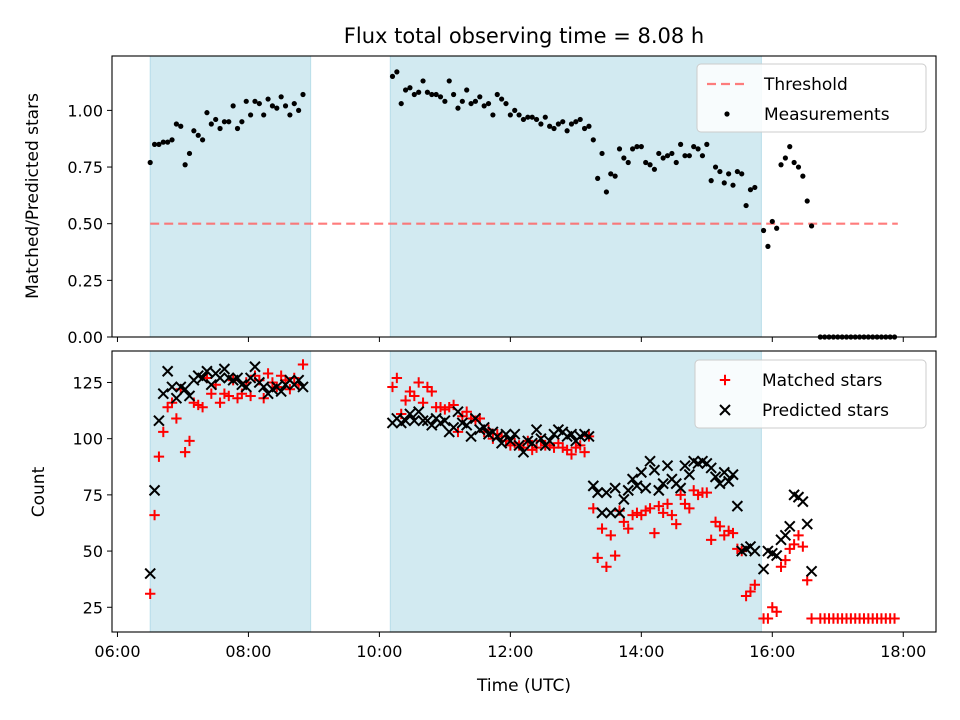  What do you see at coordinates (822, 381) in the screenshot?
I see `legend-matched-label: Matched stars` at bounding box center [822, 381].